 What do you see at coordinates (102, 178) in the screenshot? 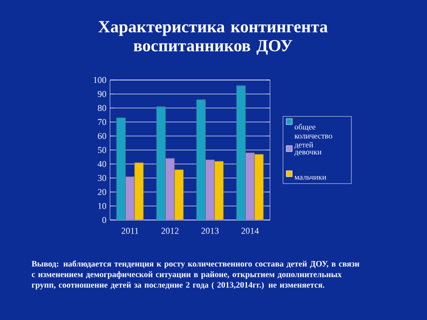
I see `y-tick-label: 30` at bounding box center [102, 178].